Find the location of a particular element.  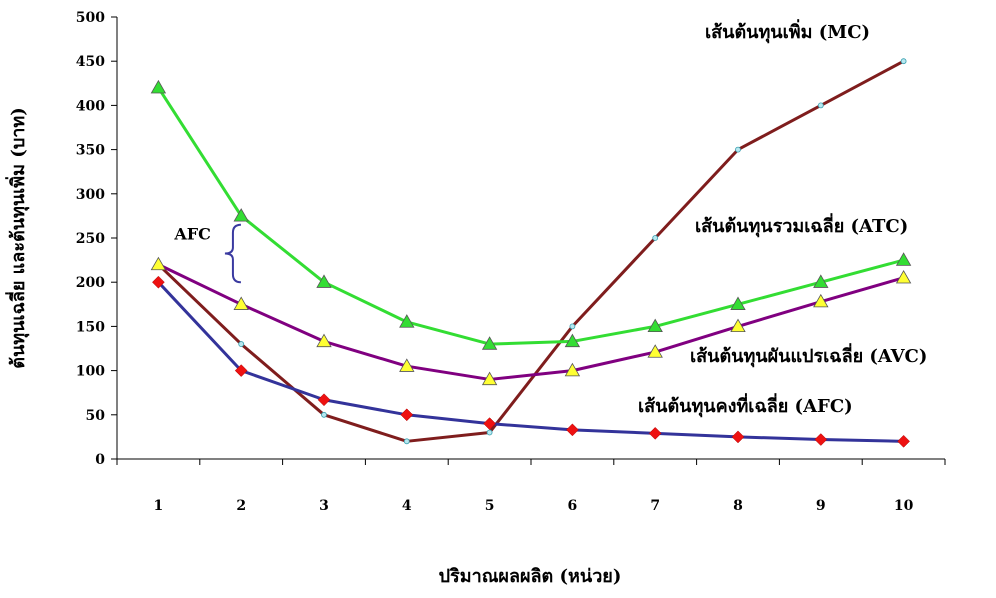

y-tick-label: 450 is located at coordinates (90, 62).